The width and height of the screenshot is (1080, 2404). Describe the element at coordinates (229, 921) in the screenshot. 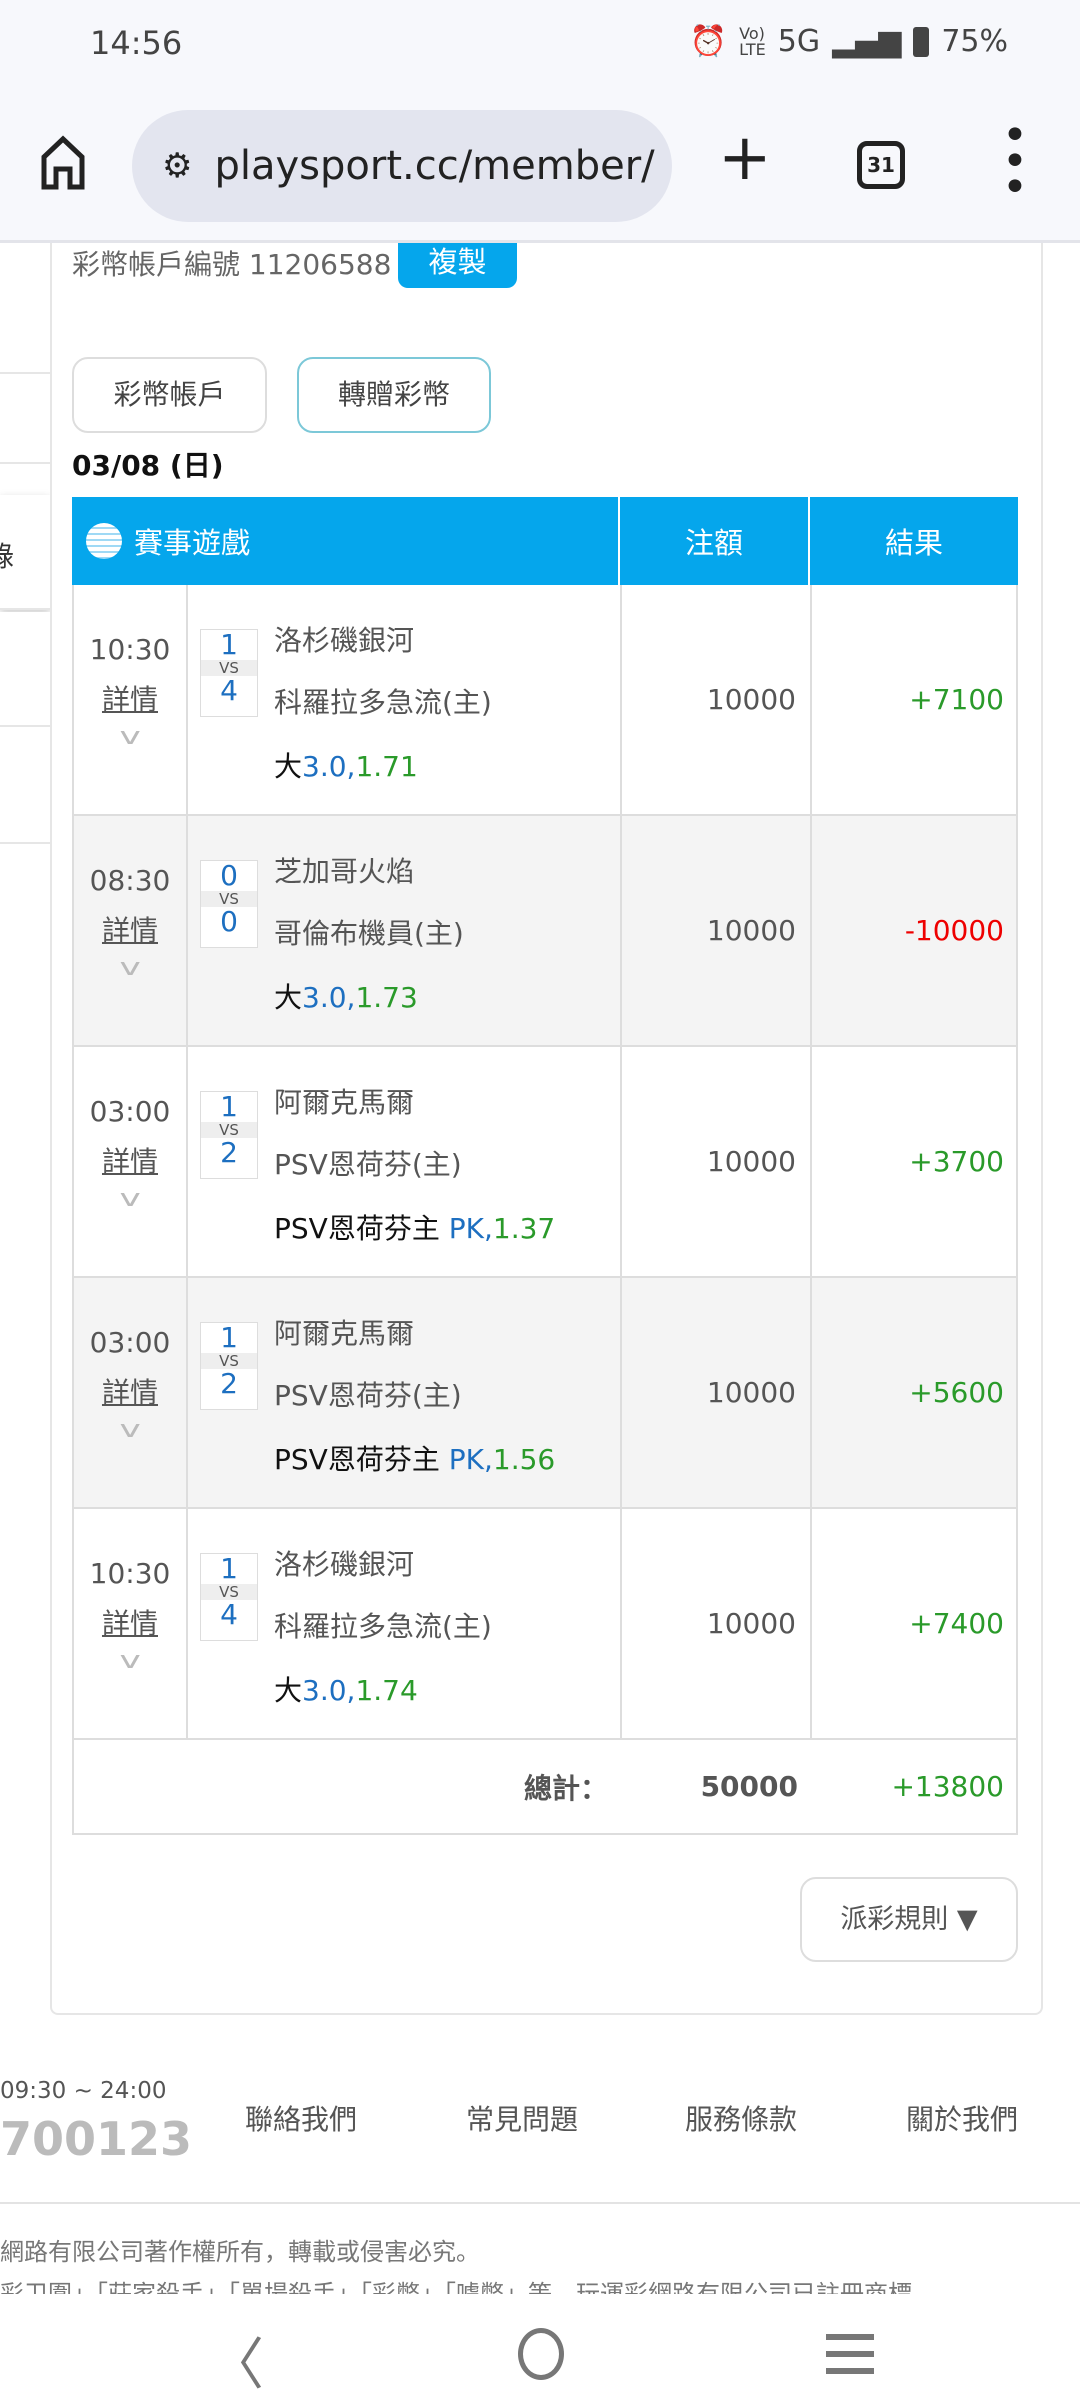

I see `score-home: 0` at that location.